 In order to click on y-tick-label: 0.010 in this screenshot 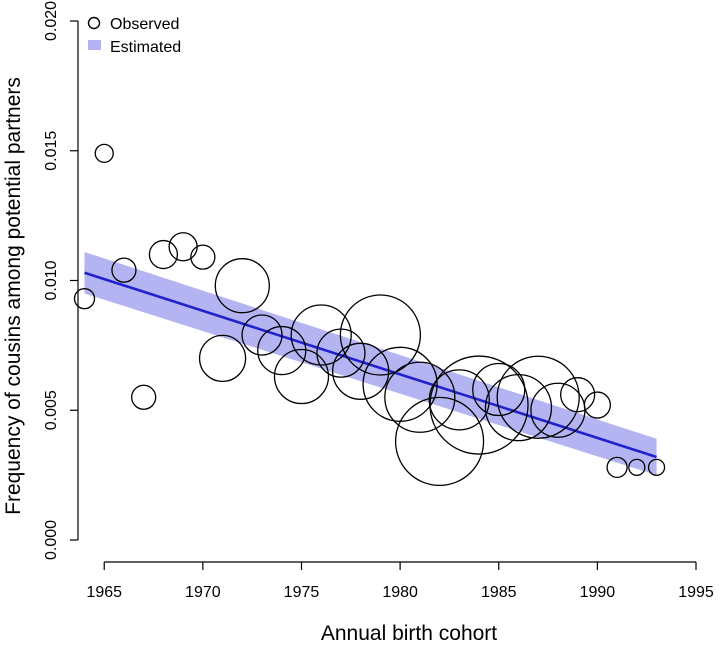, I will do `click(51, 280)`.